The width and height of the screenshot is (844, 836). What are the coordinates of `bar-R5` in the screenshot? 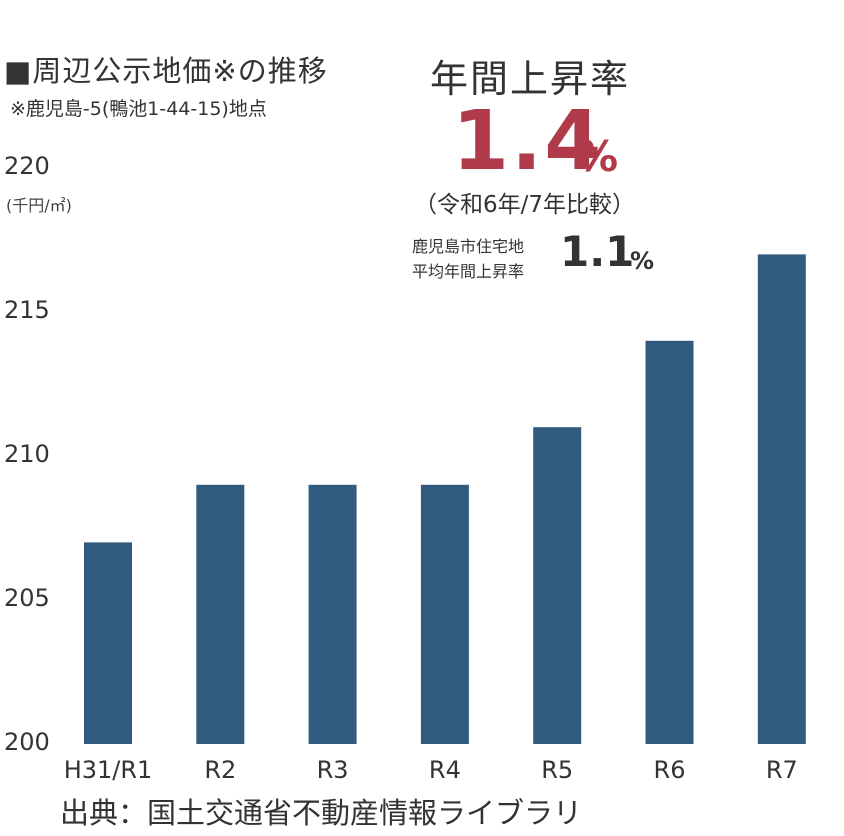 It's located at (557, 585).